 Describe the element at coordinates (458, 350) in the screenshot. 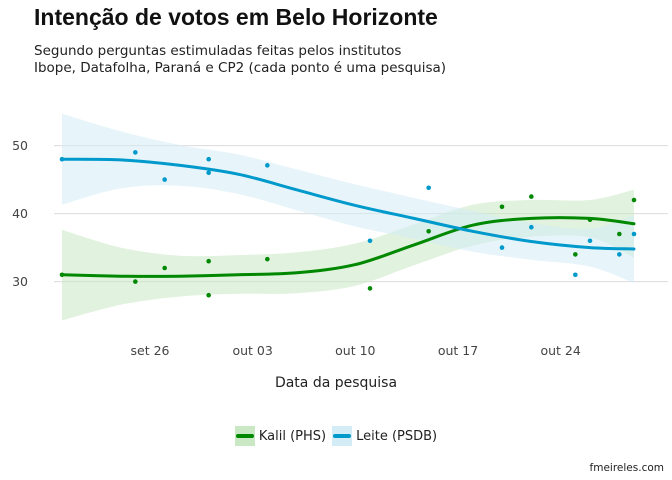

I see `x-tick-label-3: out 17` at that location.